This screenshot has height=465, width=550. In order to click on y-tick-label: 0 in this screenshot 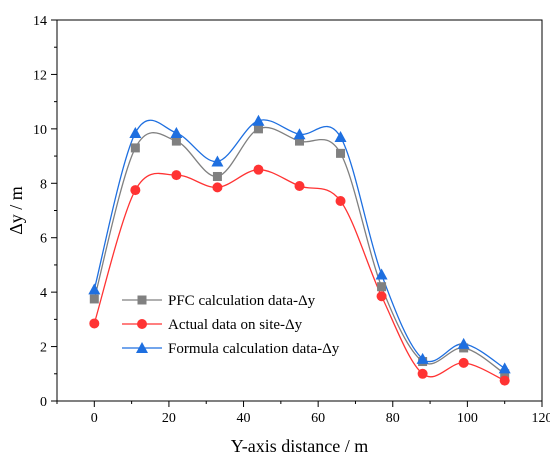, I will do `click(43, 402)`.